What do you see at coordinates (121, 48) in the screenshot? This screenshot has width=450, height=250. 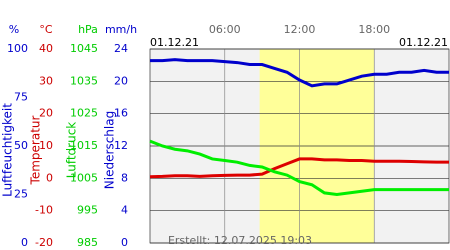 I see `y-tick-label: 24` at bounding box center [121, 48].